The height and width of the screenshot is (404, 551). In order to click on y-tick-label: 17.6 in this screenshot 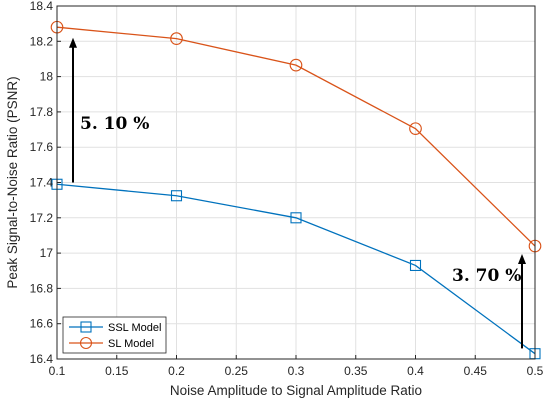, I will do `click(42, 147)`.